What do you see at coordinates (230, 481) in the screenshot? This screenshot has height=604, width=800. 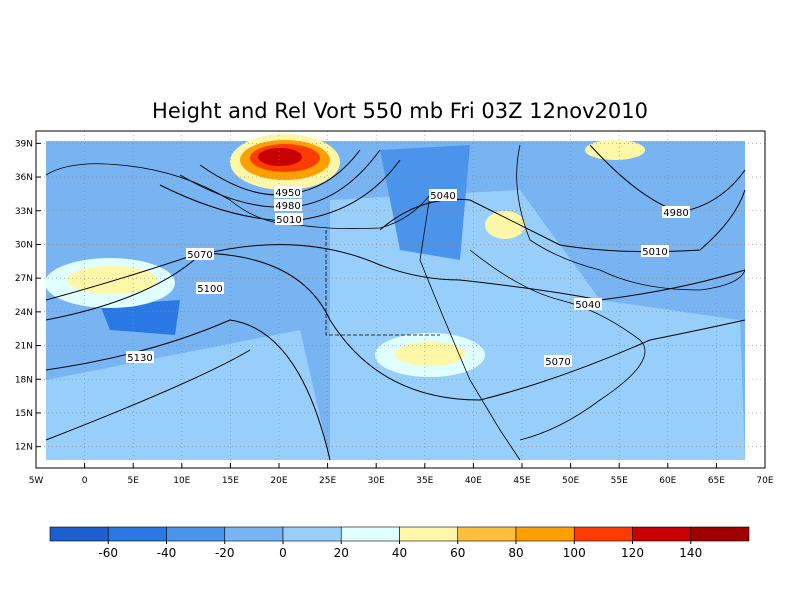 I see `lon-tick-label: 15E` at bounding box center [230, 481].